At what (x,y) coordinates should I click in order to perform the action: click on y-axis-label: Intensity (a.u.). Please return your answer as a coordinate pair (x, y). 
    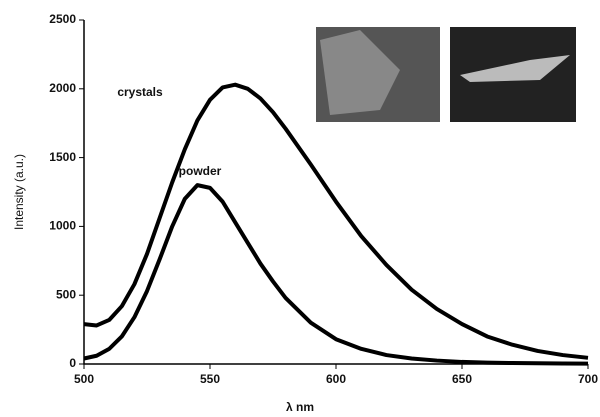
    Looking at the image, I should click on (19, 192).